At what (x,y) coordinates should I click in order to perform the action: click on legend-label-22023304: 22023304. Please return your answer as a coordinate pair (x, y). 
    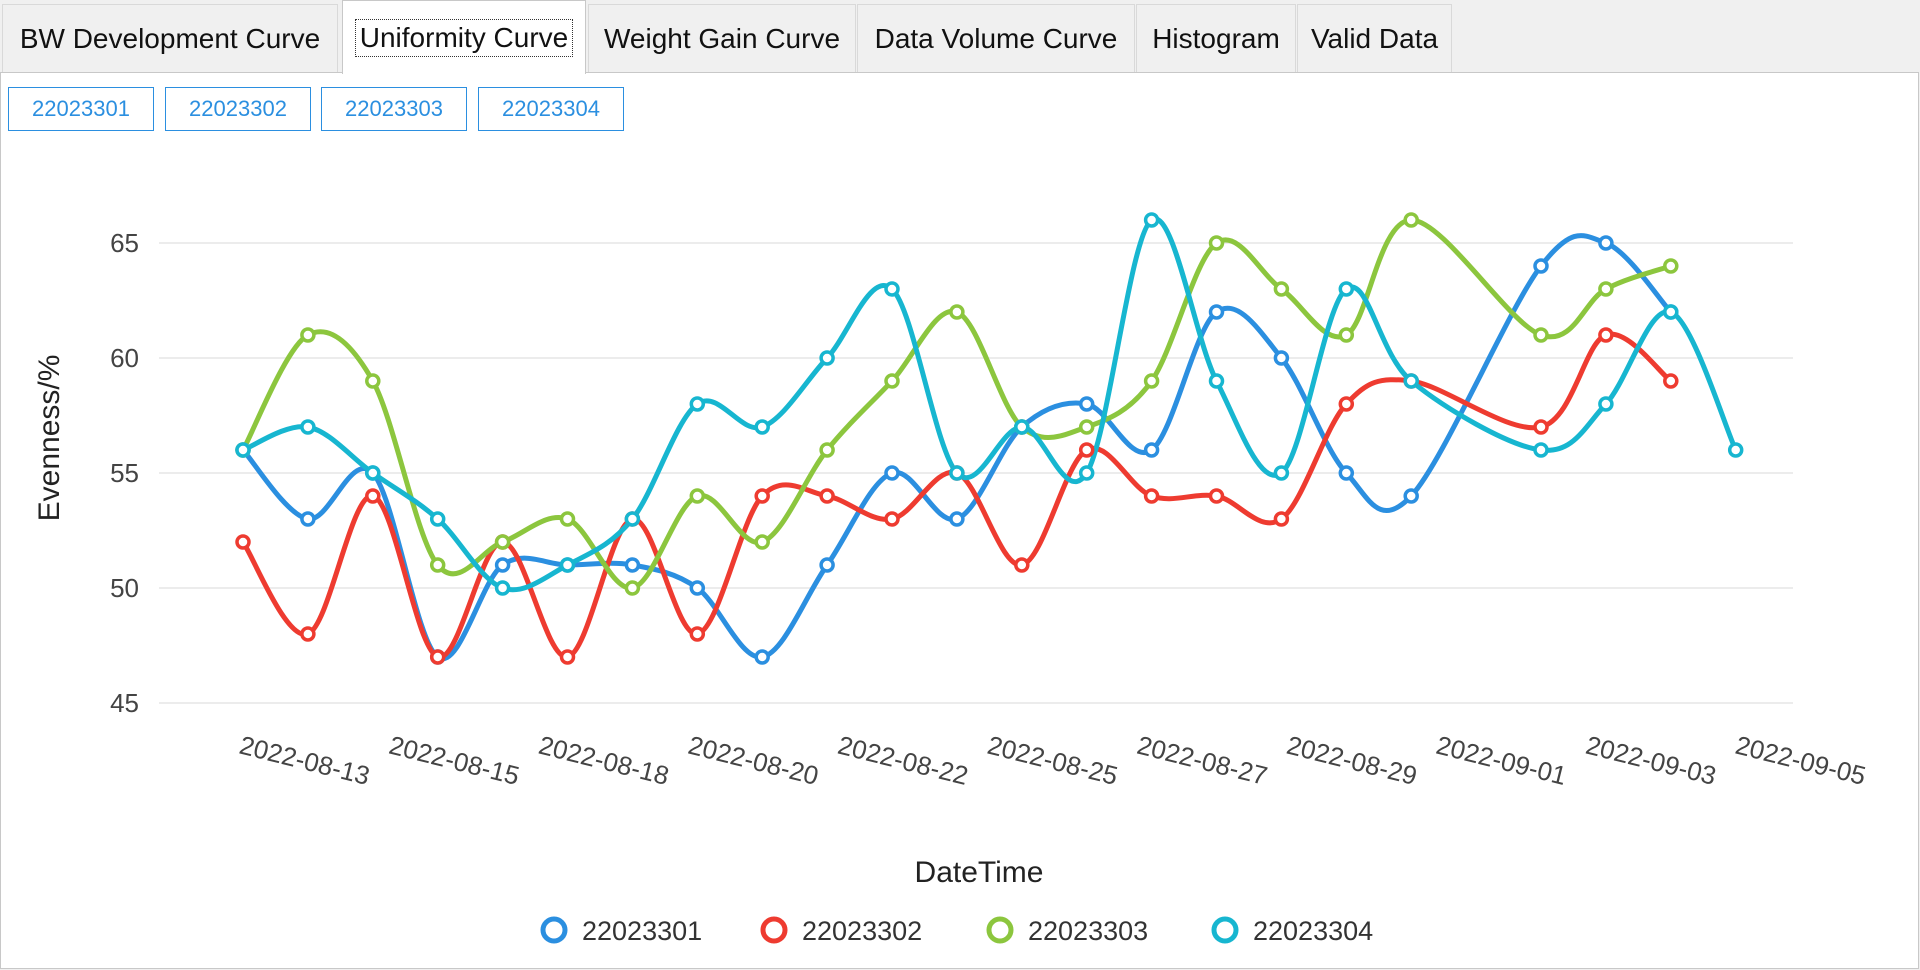
    Looking at the image, I should click on (1313, 931).